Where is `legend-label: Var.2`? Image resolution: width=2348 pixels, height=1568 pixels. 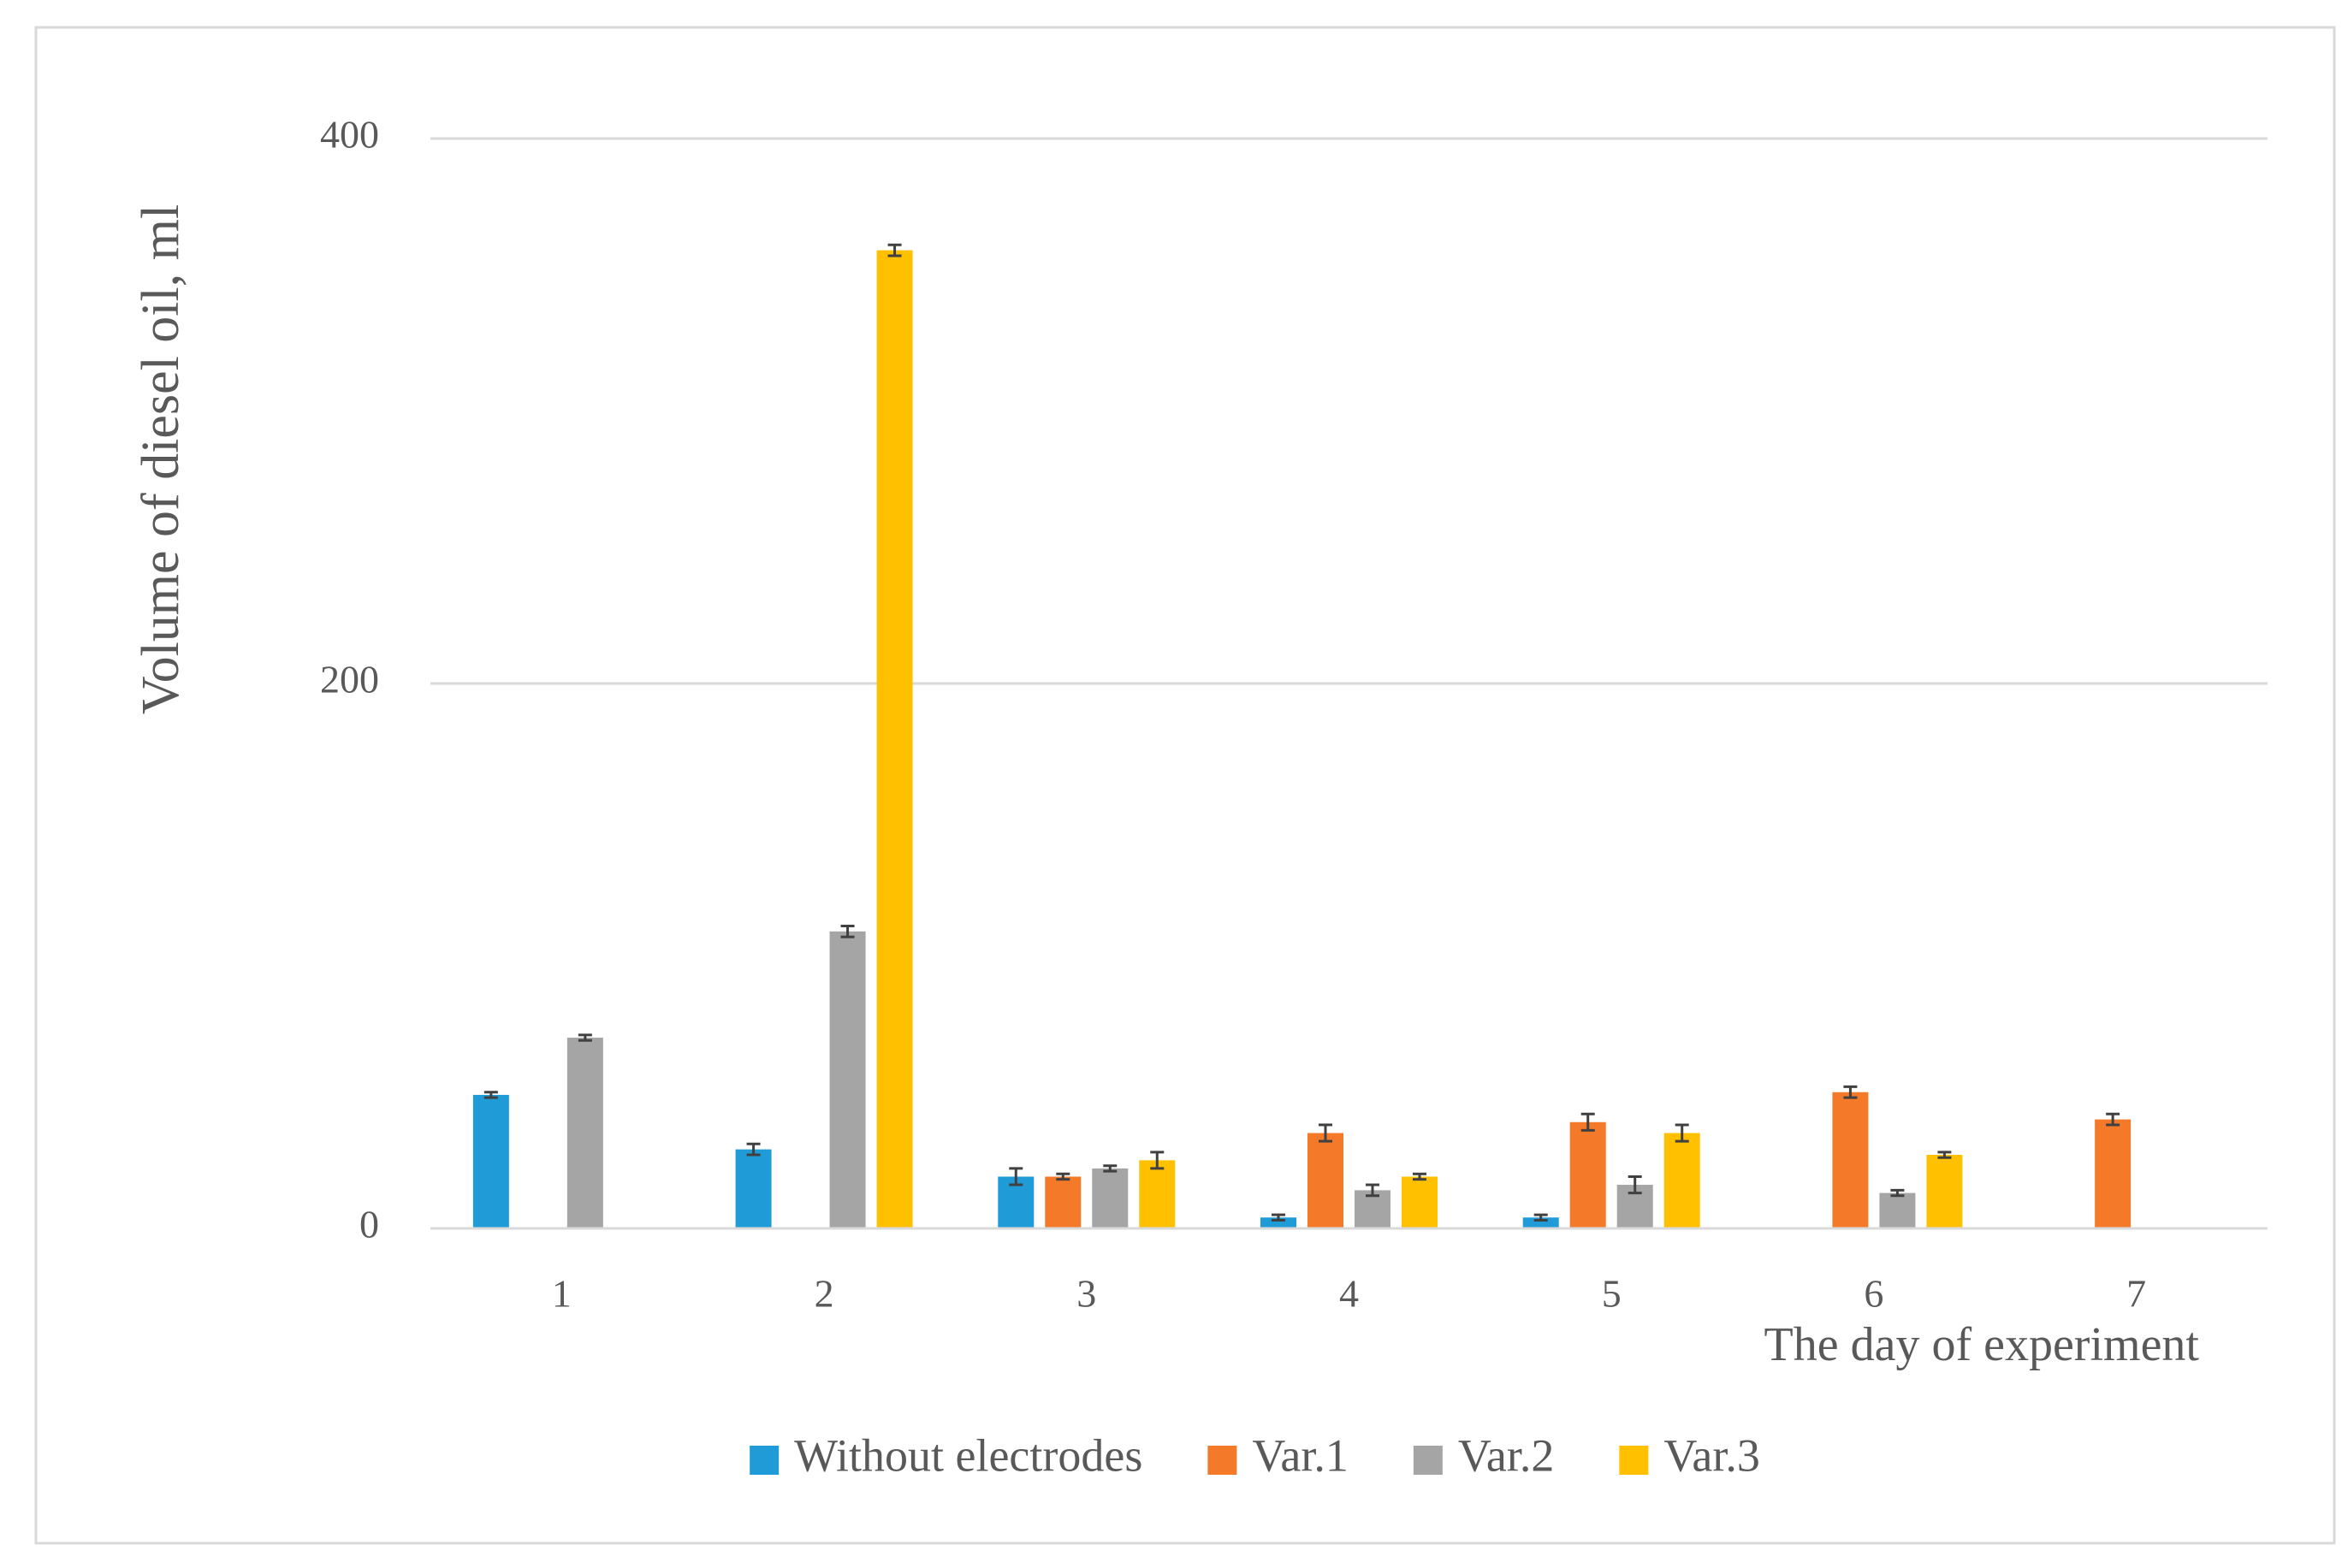
legend-label: Var.2 is located at coordinates (1506, 1455).